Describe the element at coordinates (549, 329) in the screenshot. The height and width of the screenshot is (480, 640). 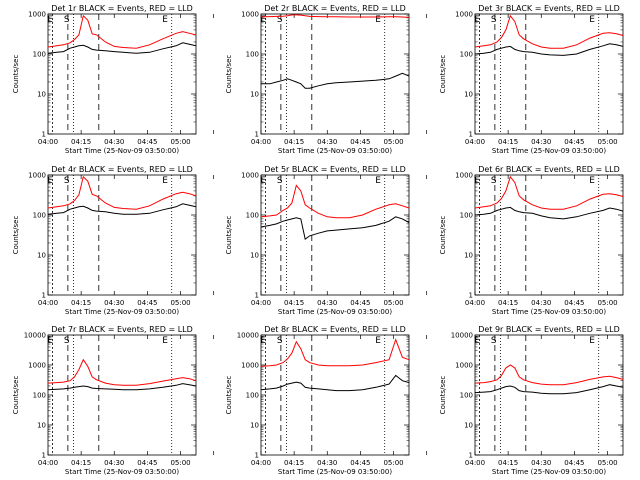
I see `panel-title: Det 9r BLACK = Events, RED = LLD` at that location.